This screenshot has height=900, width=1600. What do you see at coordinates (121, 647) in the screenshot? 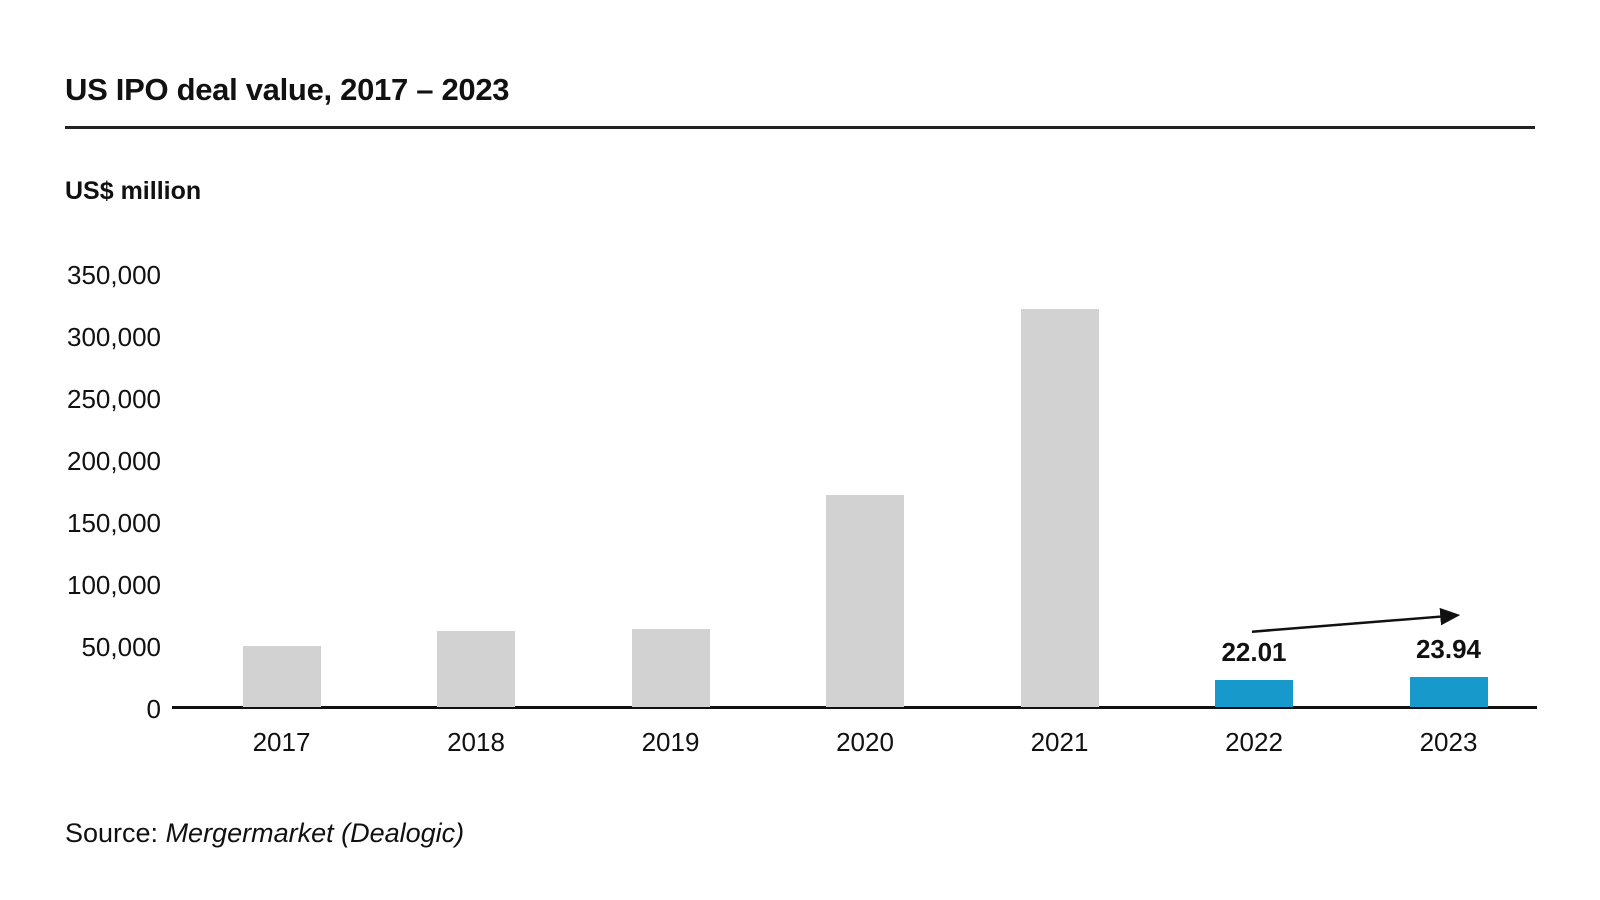
I see `y-axis-tick-label: 50,000` at bounding box center [121, 647].